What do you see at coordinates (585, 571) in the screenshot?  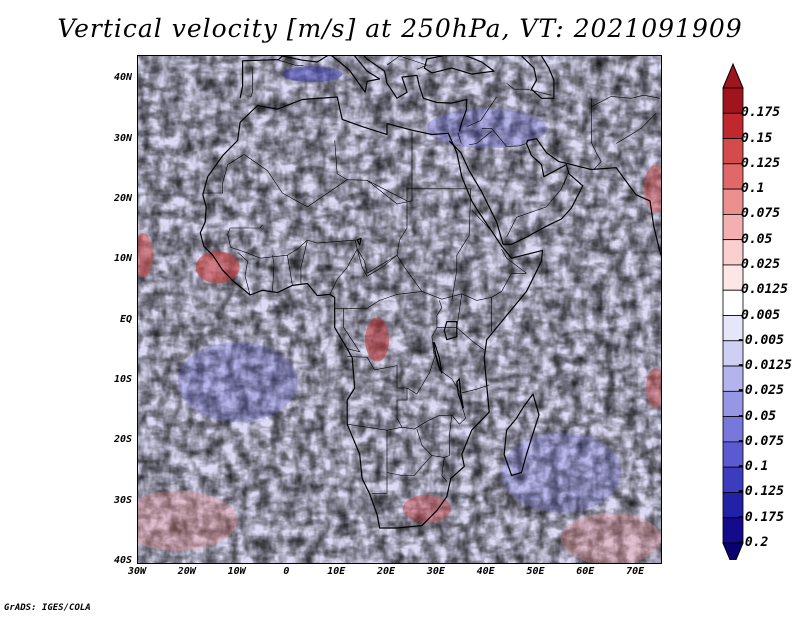 I see `lon-tick-label: 60E` at bounding box center [585, 571].